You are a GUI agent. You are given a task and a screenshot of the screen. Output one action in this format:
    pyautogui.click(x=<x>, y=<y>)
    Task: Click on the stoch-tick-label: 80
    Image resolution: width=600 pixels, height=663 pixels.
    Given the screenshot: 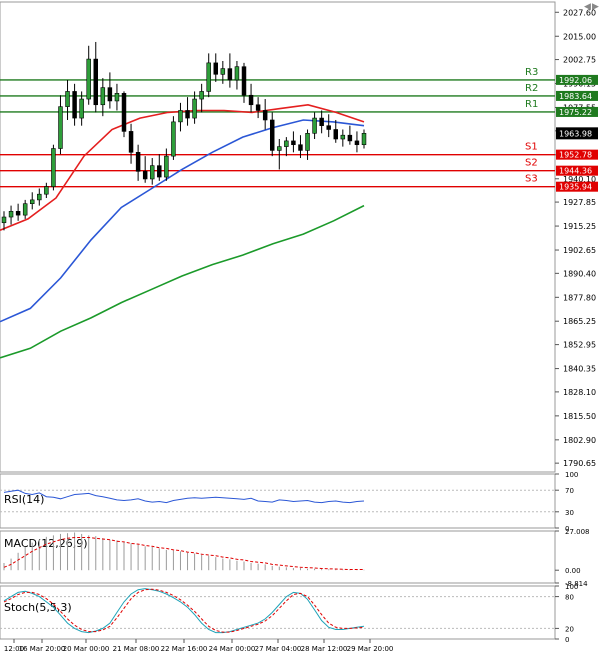 What is the action you would take?
    pyautogui.click(x=569, y=598)
    